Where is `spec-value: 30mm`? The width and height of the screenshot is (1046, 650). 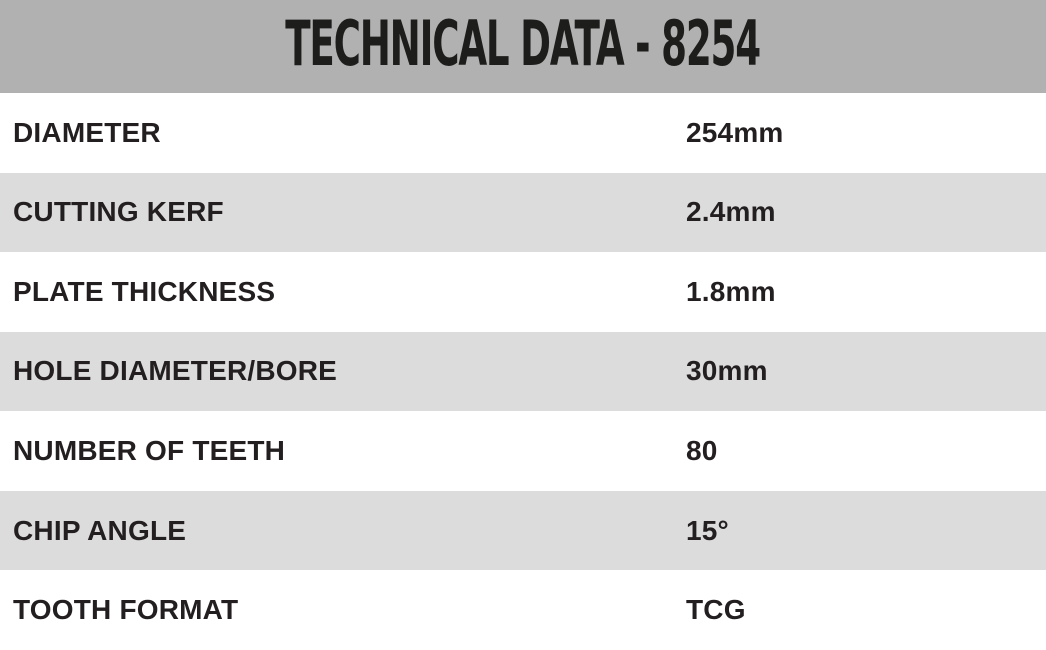 spec-value: 30mm is located at coordinates (727, 371).